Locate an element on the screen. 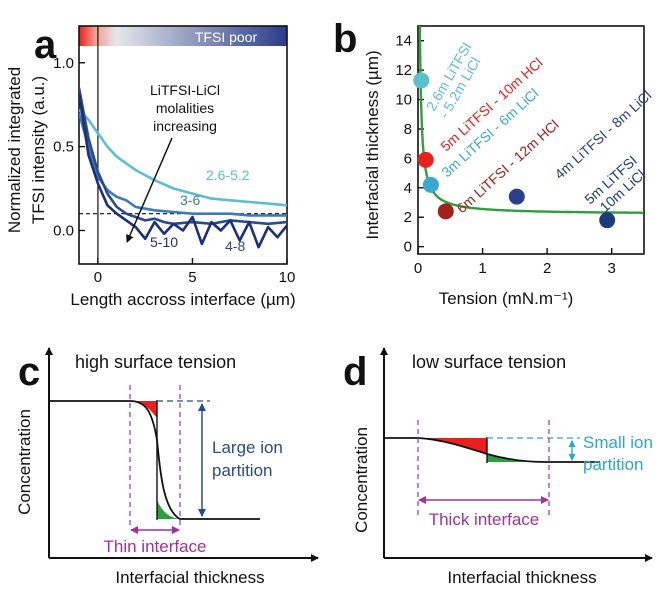  panel-b-ylabel: Interfacial thickness (µm) is located at coordinates (372, 144).